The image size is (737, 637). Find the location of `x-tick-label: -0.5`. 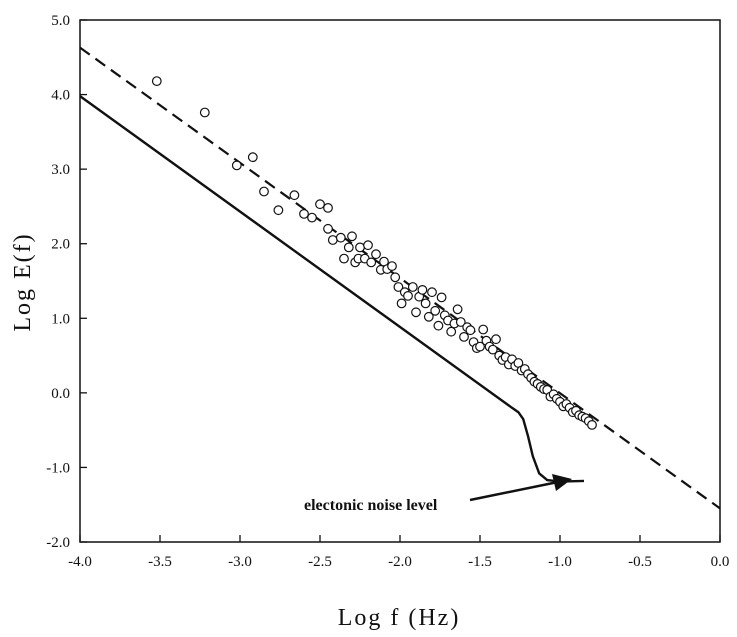

x-tick-label: -0.5 is located at coordinates (640, 562).